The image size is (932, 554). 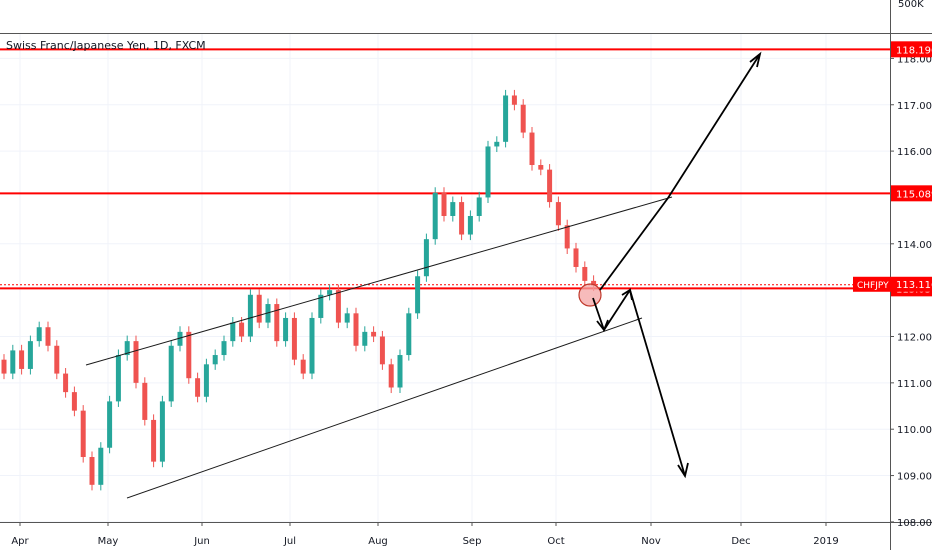 I want to click on x-tick-label: Sep, so click(x=472, y=541).